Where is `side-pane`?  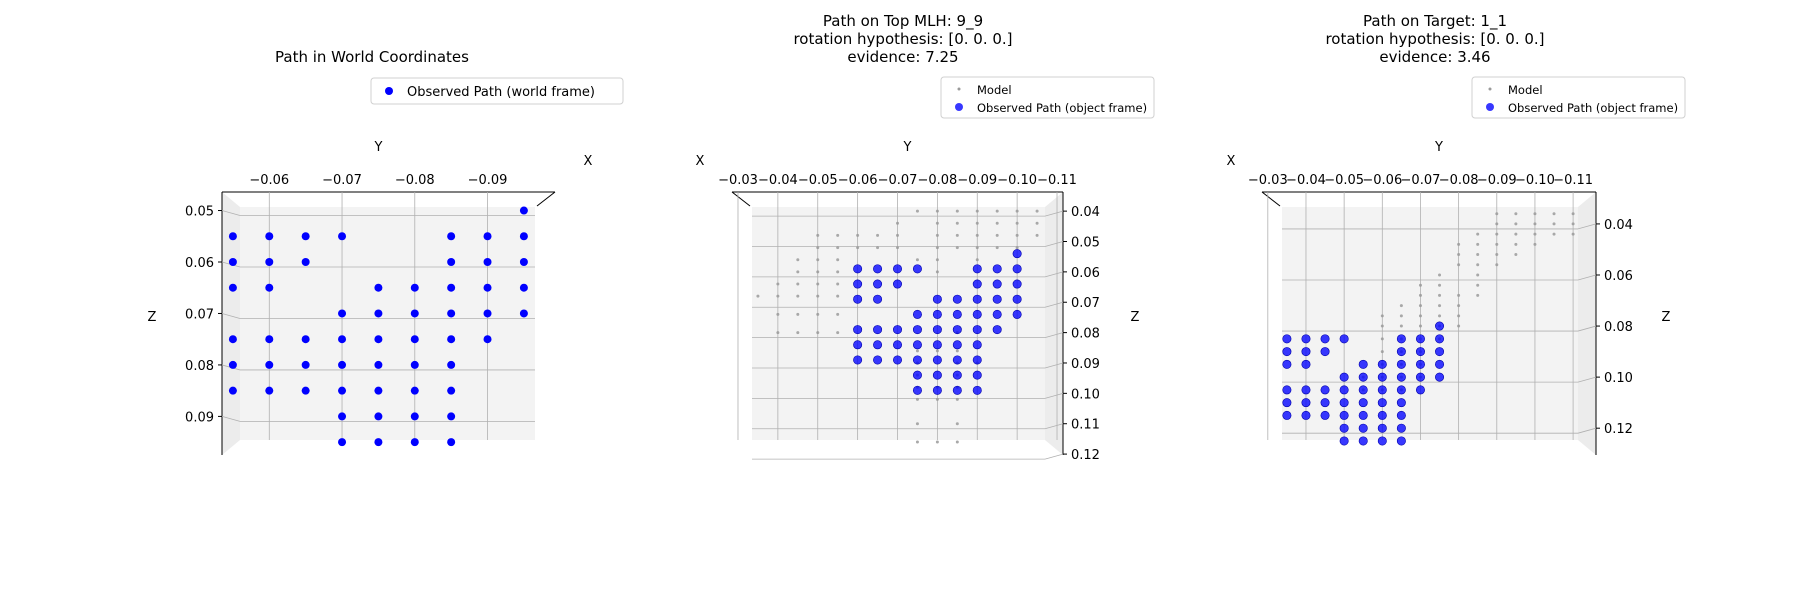
side-pane is located at coordinates (1054, 323).